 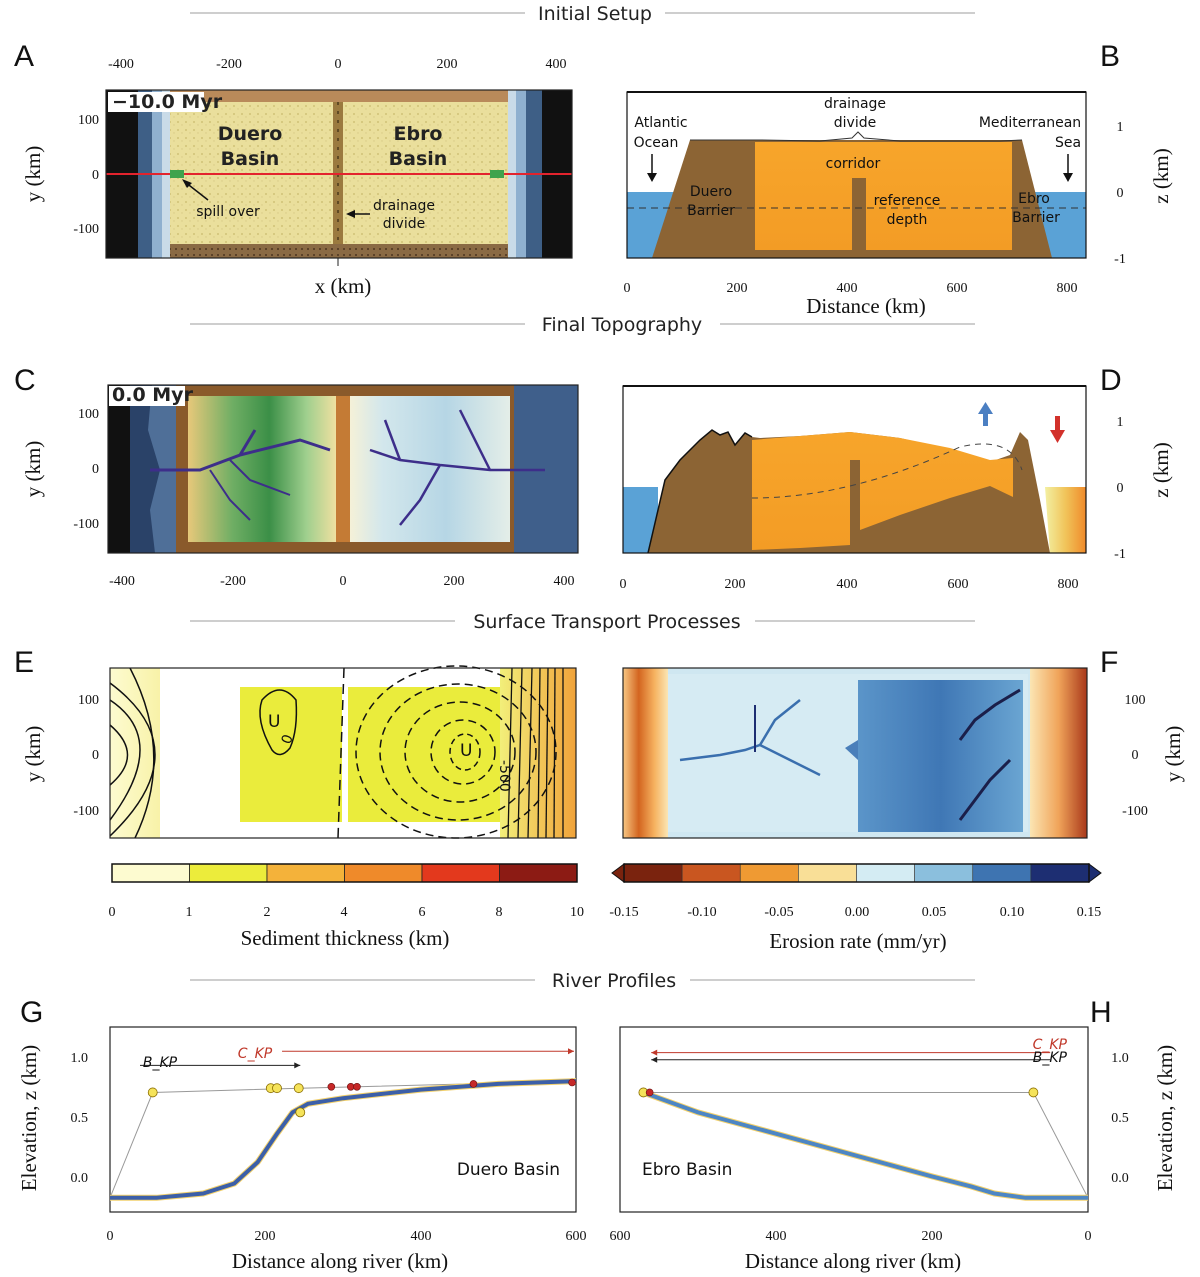 What do you see at coordinates (654, 1052) in the screenshot?
I see `c-kp-arrowhead` at bounding box center [654, 1052].